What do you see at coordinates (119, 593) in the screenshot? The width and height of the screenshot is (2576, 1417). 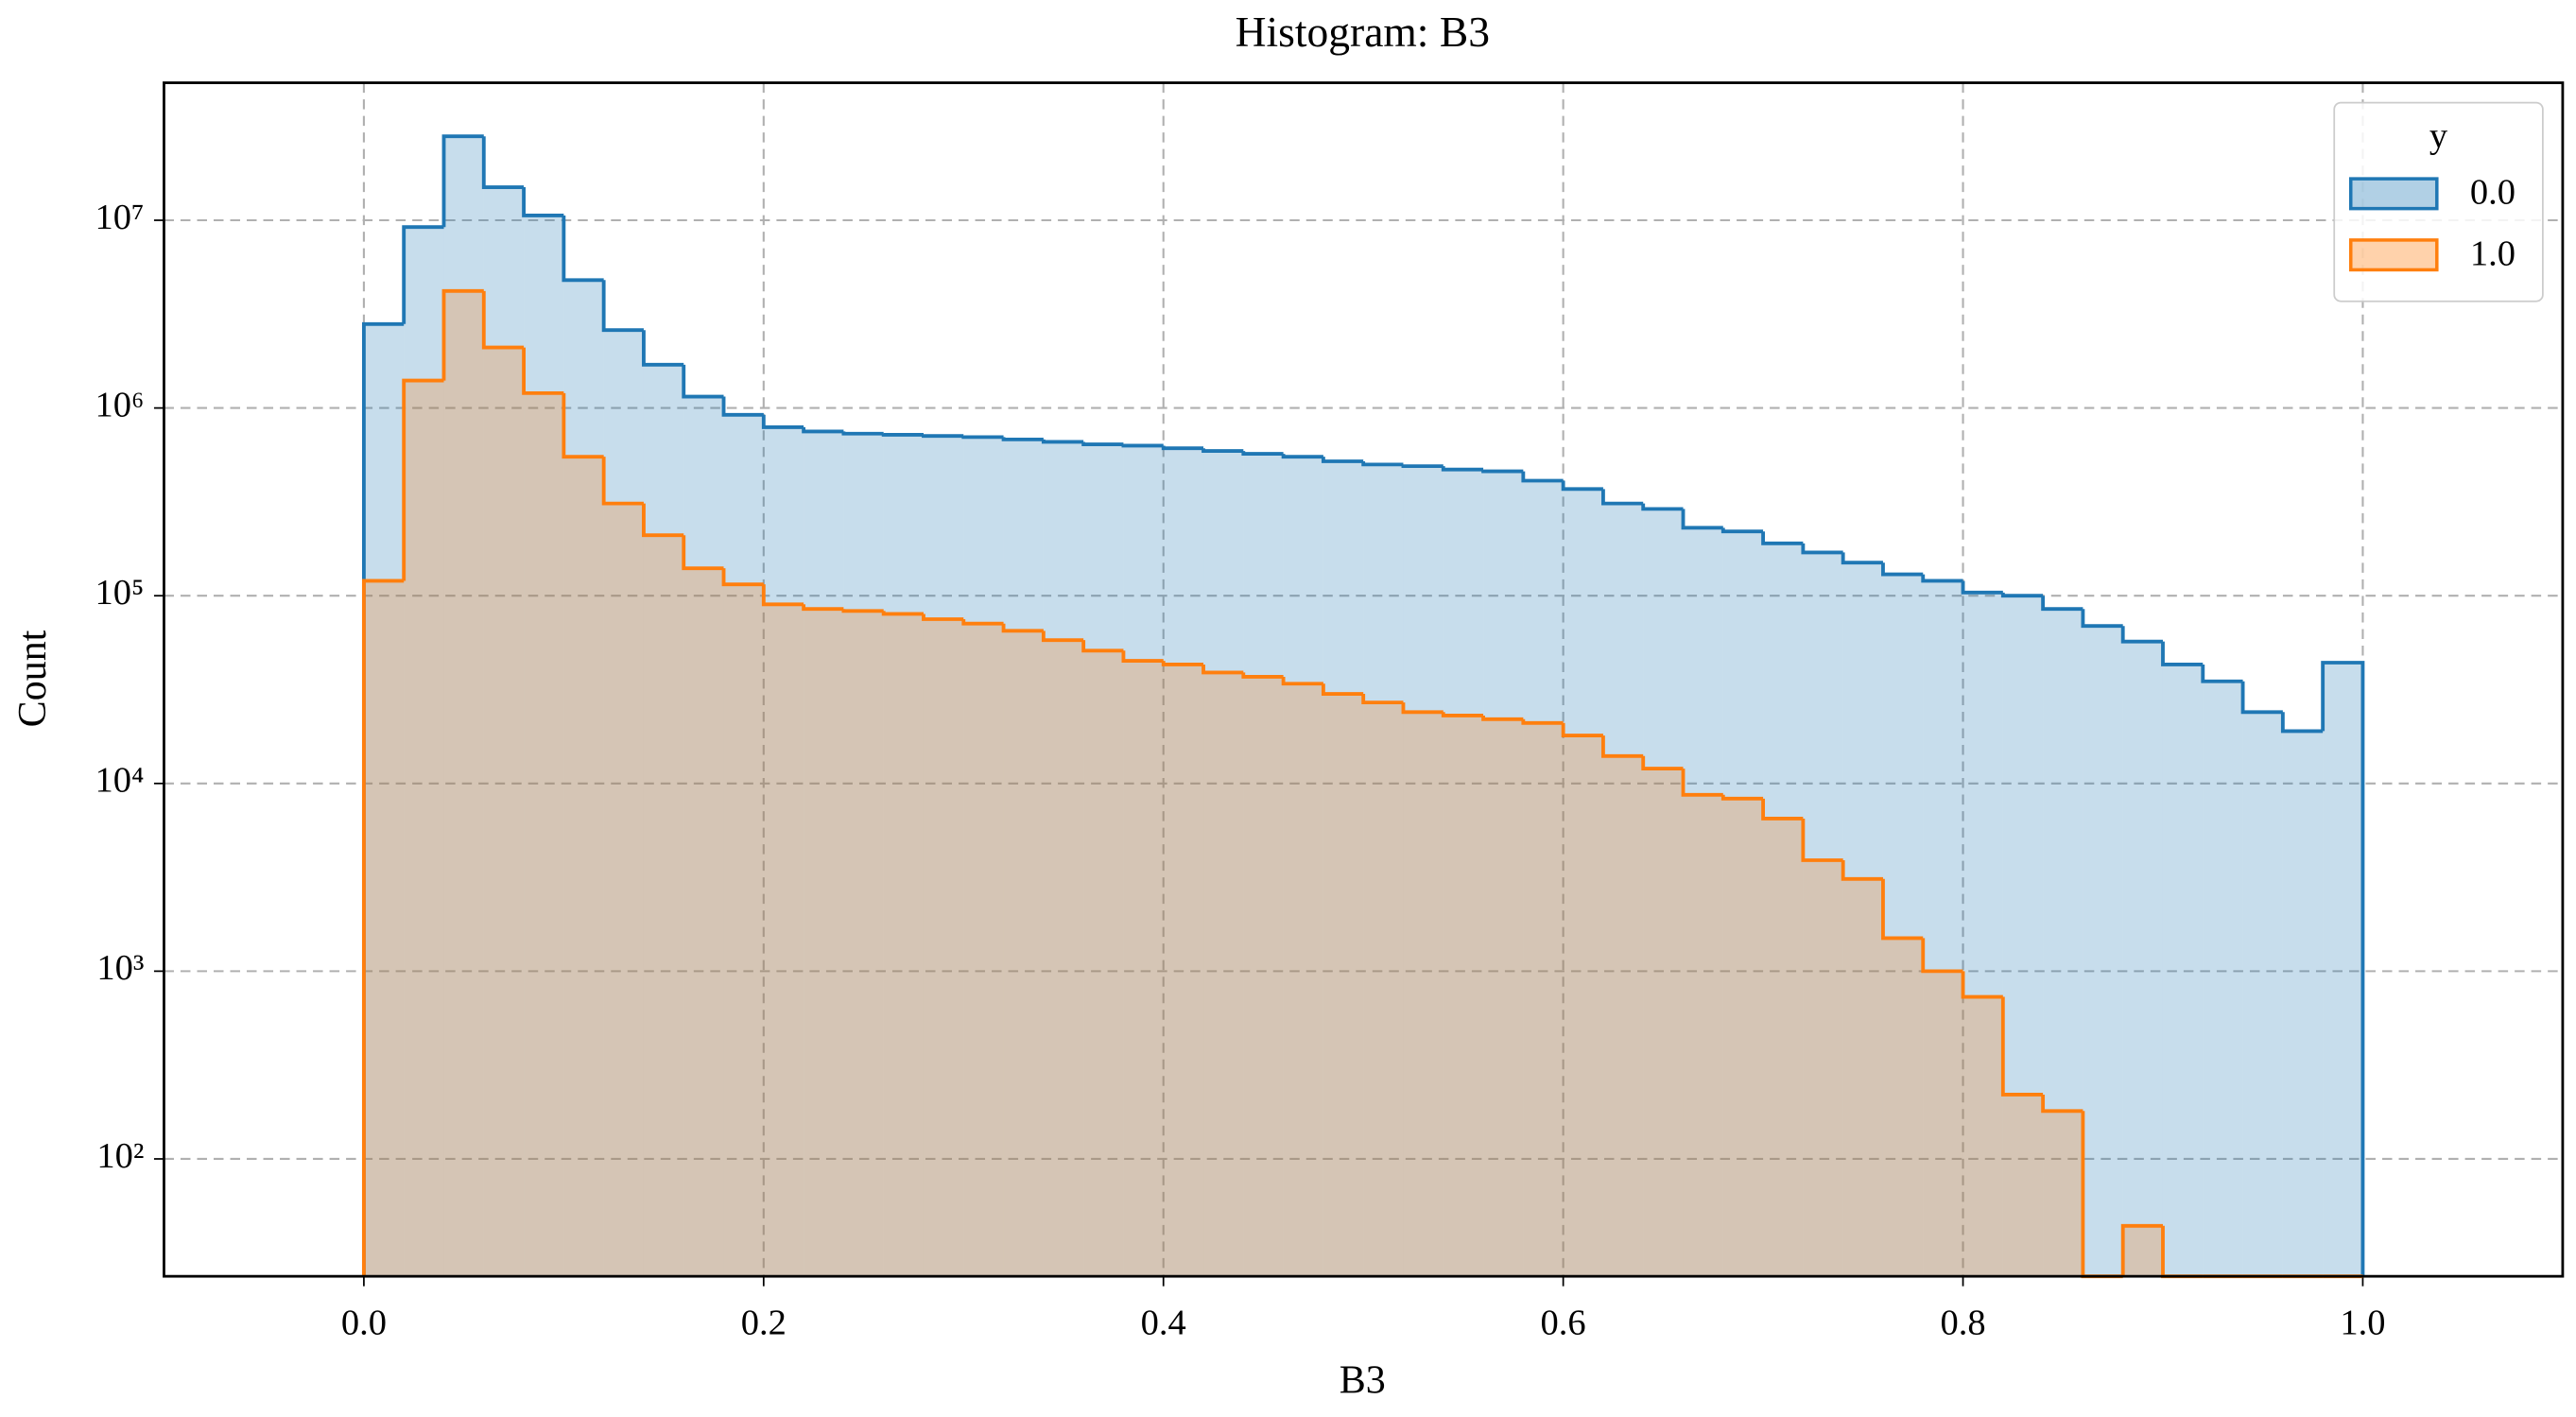 I see `y-tick-label: 10⁵` at bounding box center [119, 593].